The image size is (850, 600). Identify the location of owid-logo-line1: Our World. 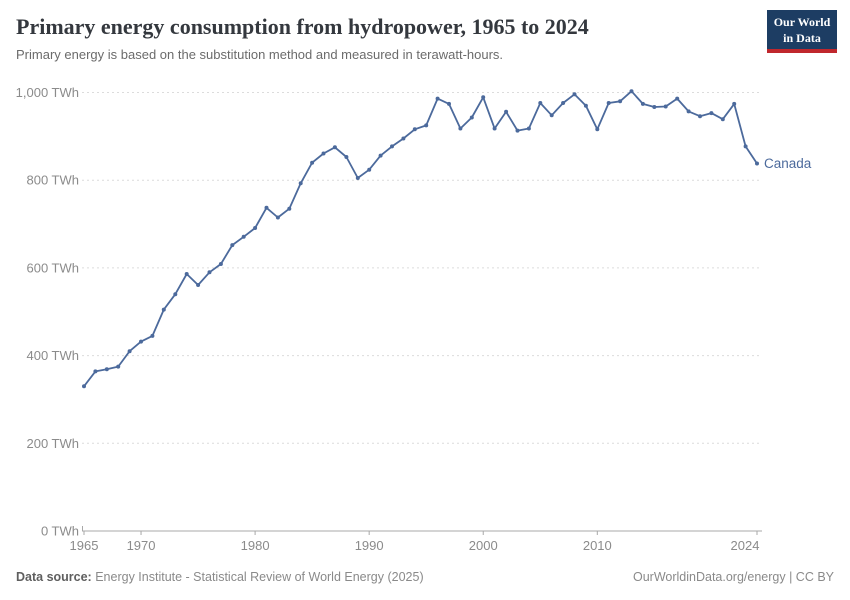
(802, 22).